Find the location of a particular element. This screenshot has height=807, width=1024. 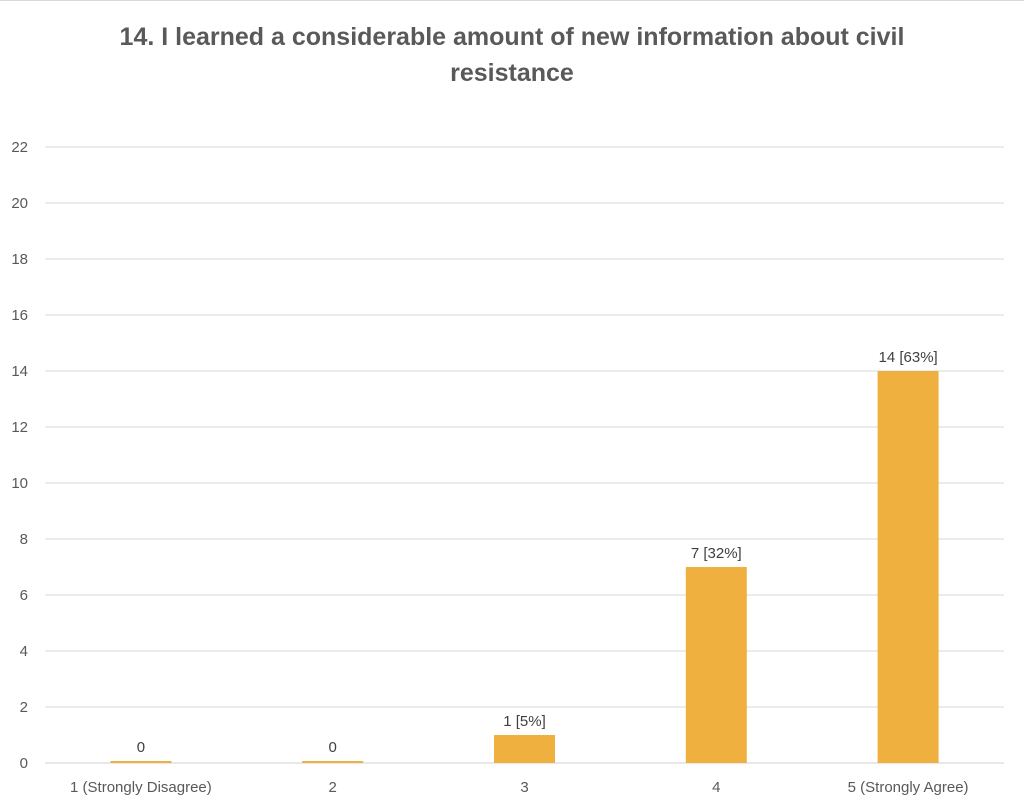

y-tick-label: 8 is located at coordinates (24, 539).